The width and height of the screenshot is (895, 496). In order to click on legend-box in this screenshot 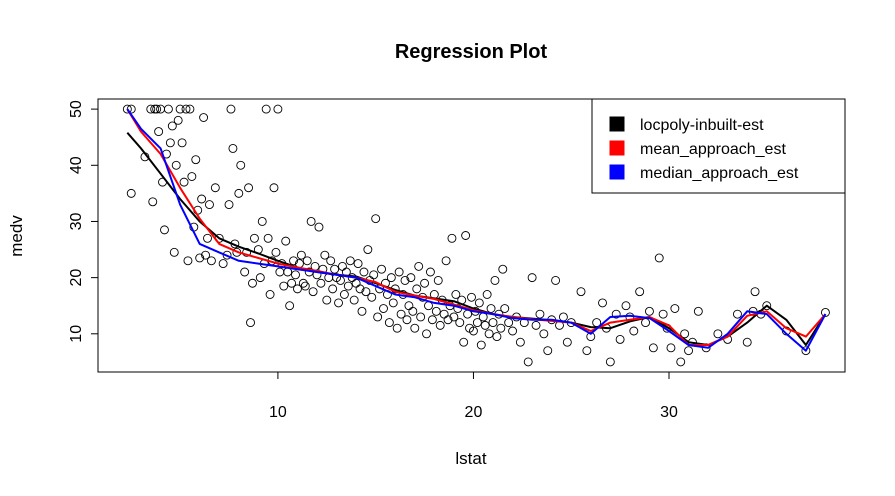, I will do `click(718, 146)`.